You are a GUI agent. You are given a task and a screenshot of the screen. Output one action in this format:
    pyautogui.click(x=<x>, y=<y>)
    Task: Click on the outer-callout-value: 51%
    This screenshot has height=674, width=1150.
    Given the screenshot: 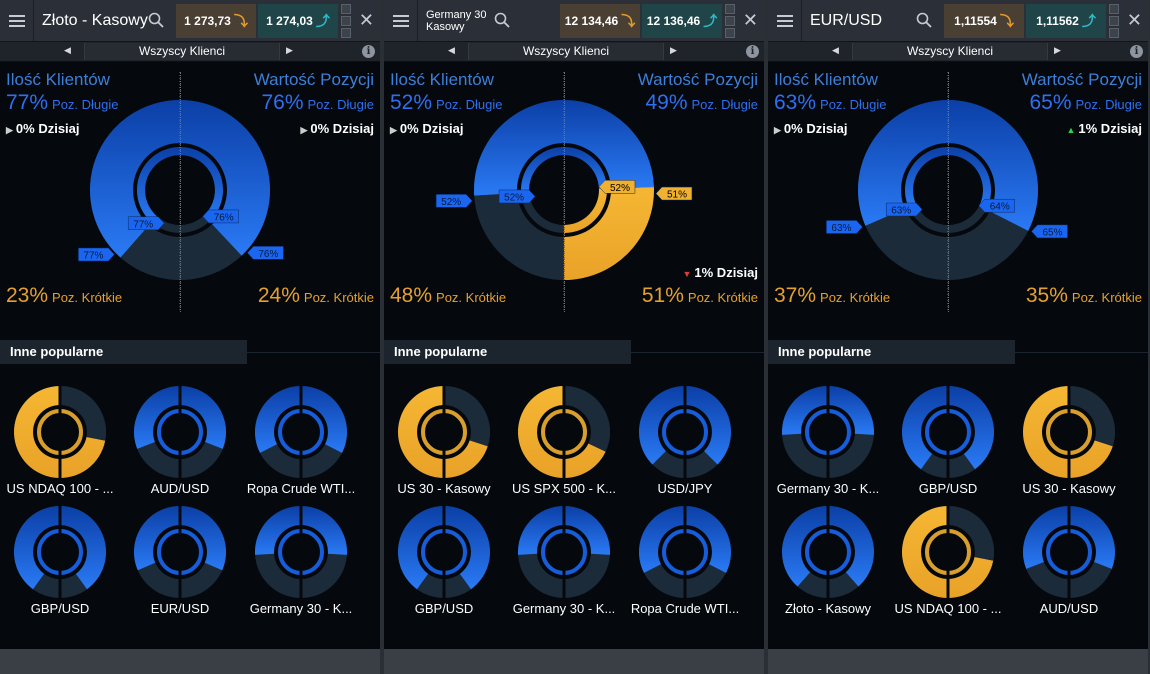 What is the action you would take?
    pyautogui.click(x=674, y=193)
    